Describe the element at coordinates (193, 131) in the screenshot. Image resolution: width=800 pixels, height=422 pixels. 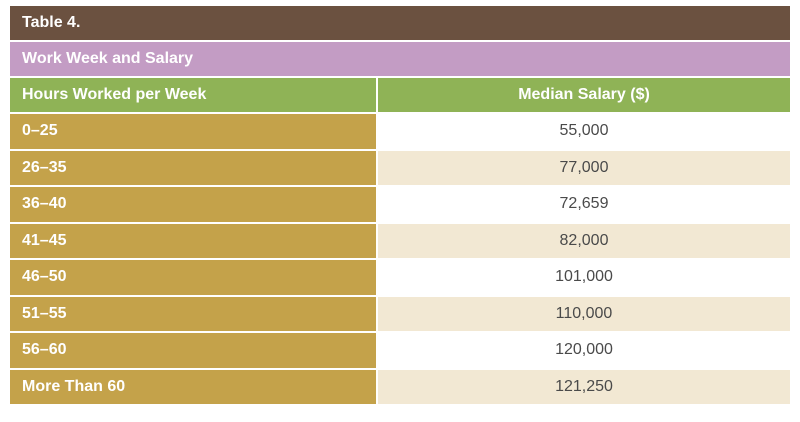
I see `row-hours-label: 0–25` at that location.